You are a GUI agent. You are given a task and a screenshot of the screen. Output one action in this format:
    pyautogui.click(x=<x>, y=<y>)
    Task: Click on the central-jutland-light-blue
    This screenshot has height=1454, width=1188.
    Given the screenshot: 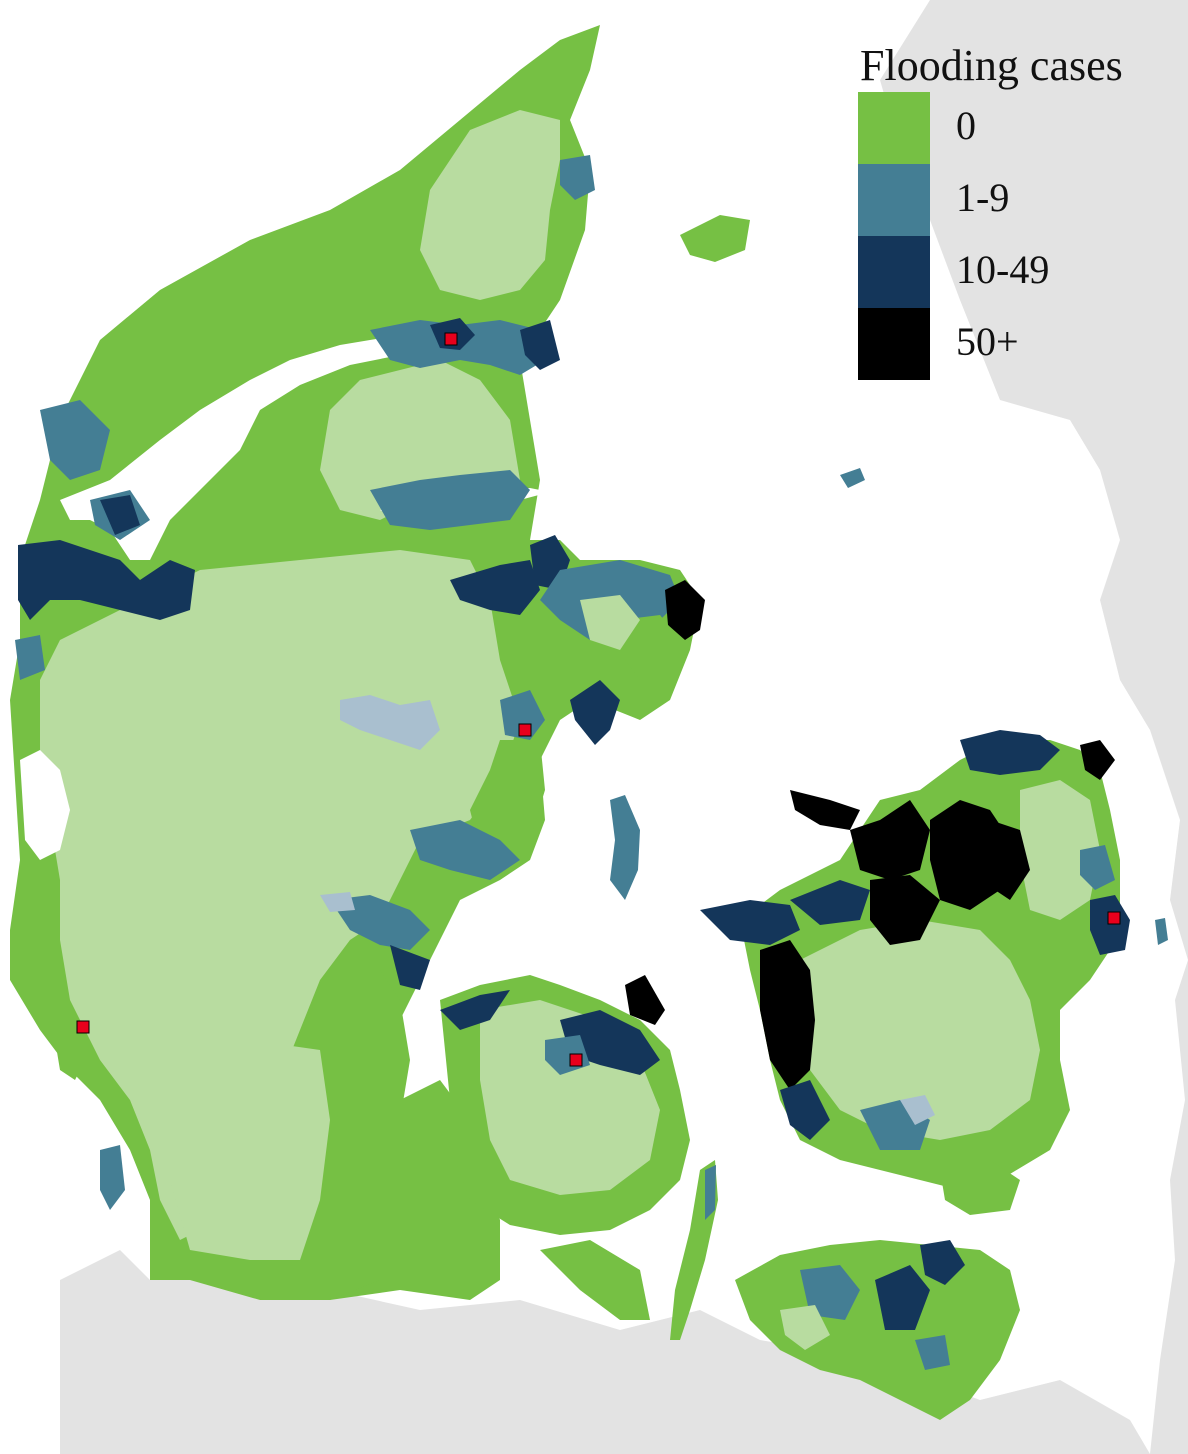 What is the action you would take?
    pyautogui.click(x=390, y=722)
    